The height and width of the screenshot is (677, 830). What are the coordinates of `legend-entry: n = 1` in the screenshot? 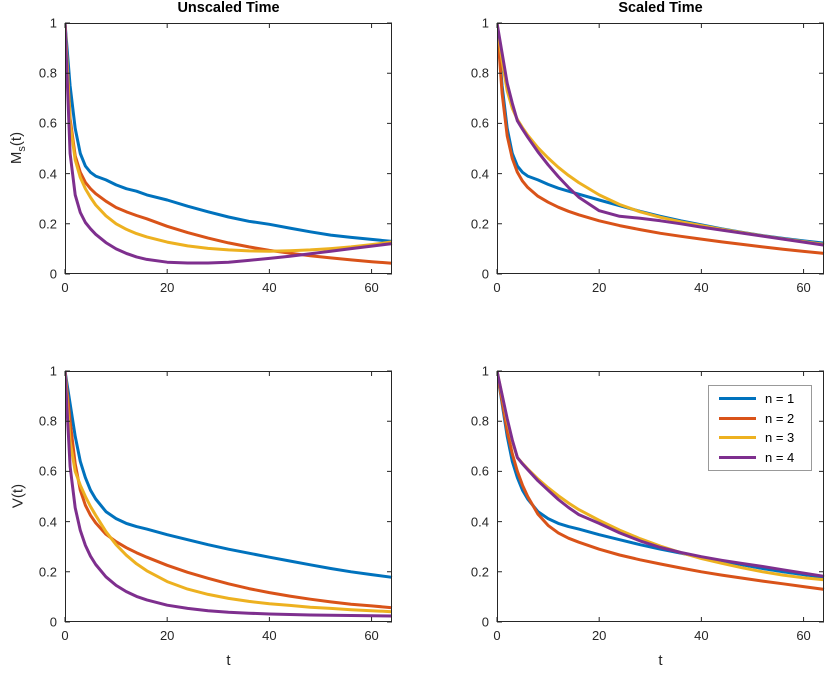 It's located at (760, 399).